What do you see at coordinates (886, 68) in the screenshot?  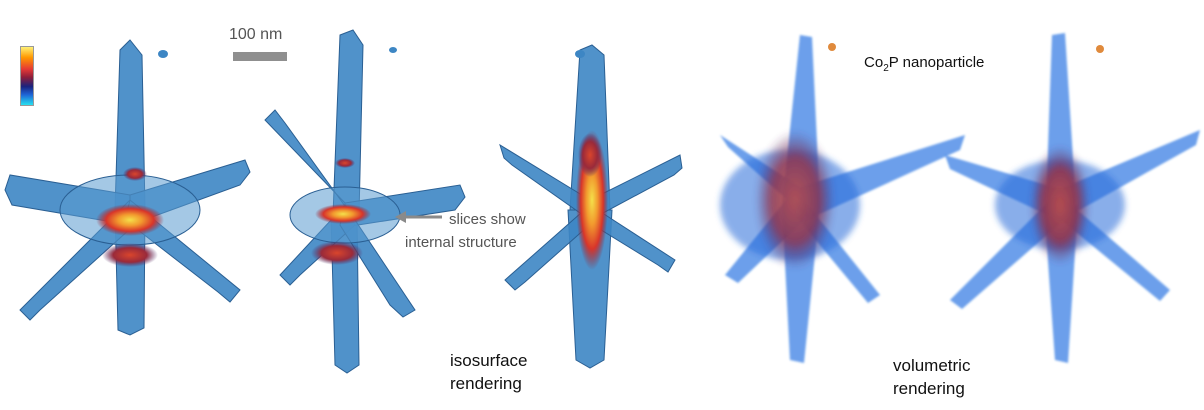 I see `nanoparticle-label-sub: 2` at bounding box center [886, 68].